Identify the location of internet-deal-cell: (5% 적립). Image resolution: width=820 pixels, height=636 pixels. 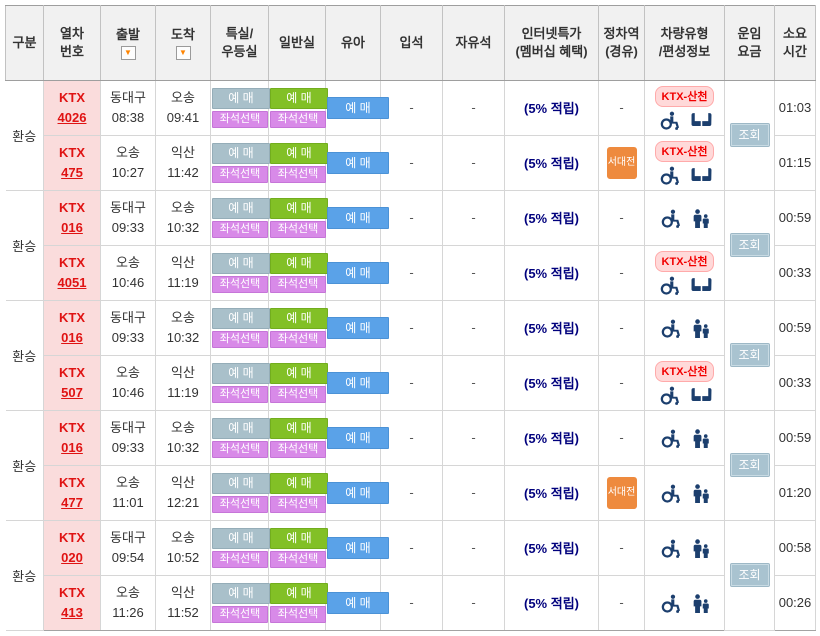
(551, 107).